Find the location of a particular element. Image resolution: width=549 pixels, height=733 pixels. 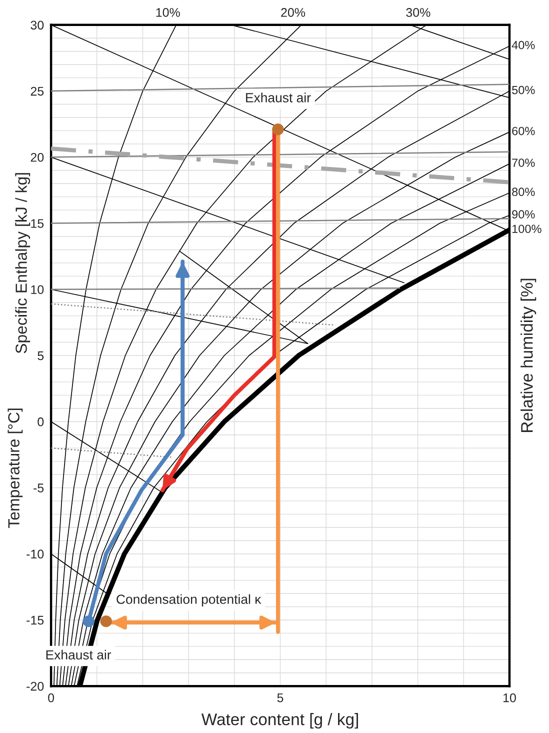

x-axis-title: Water content [g / kg] is located at coordinates (279, 721).